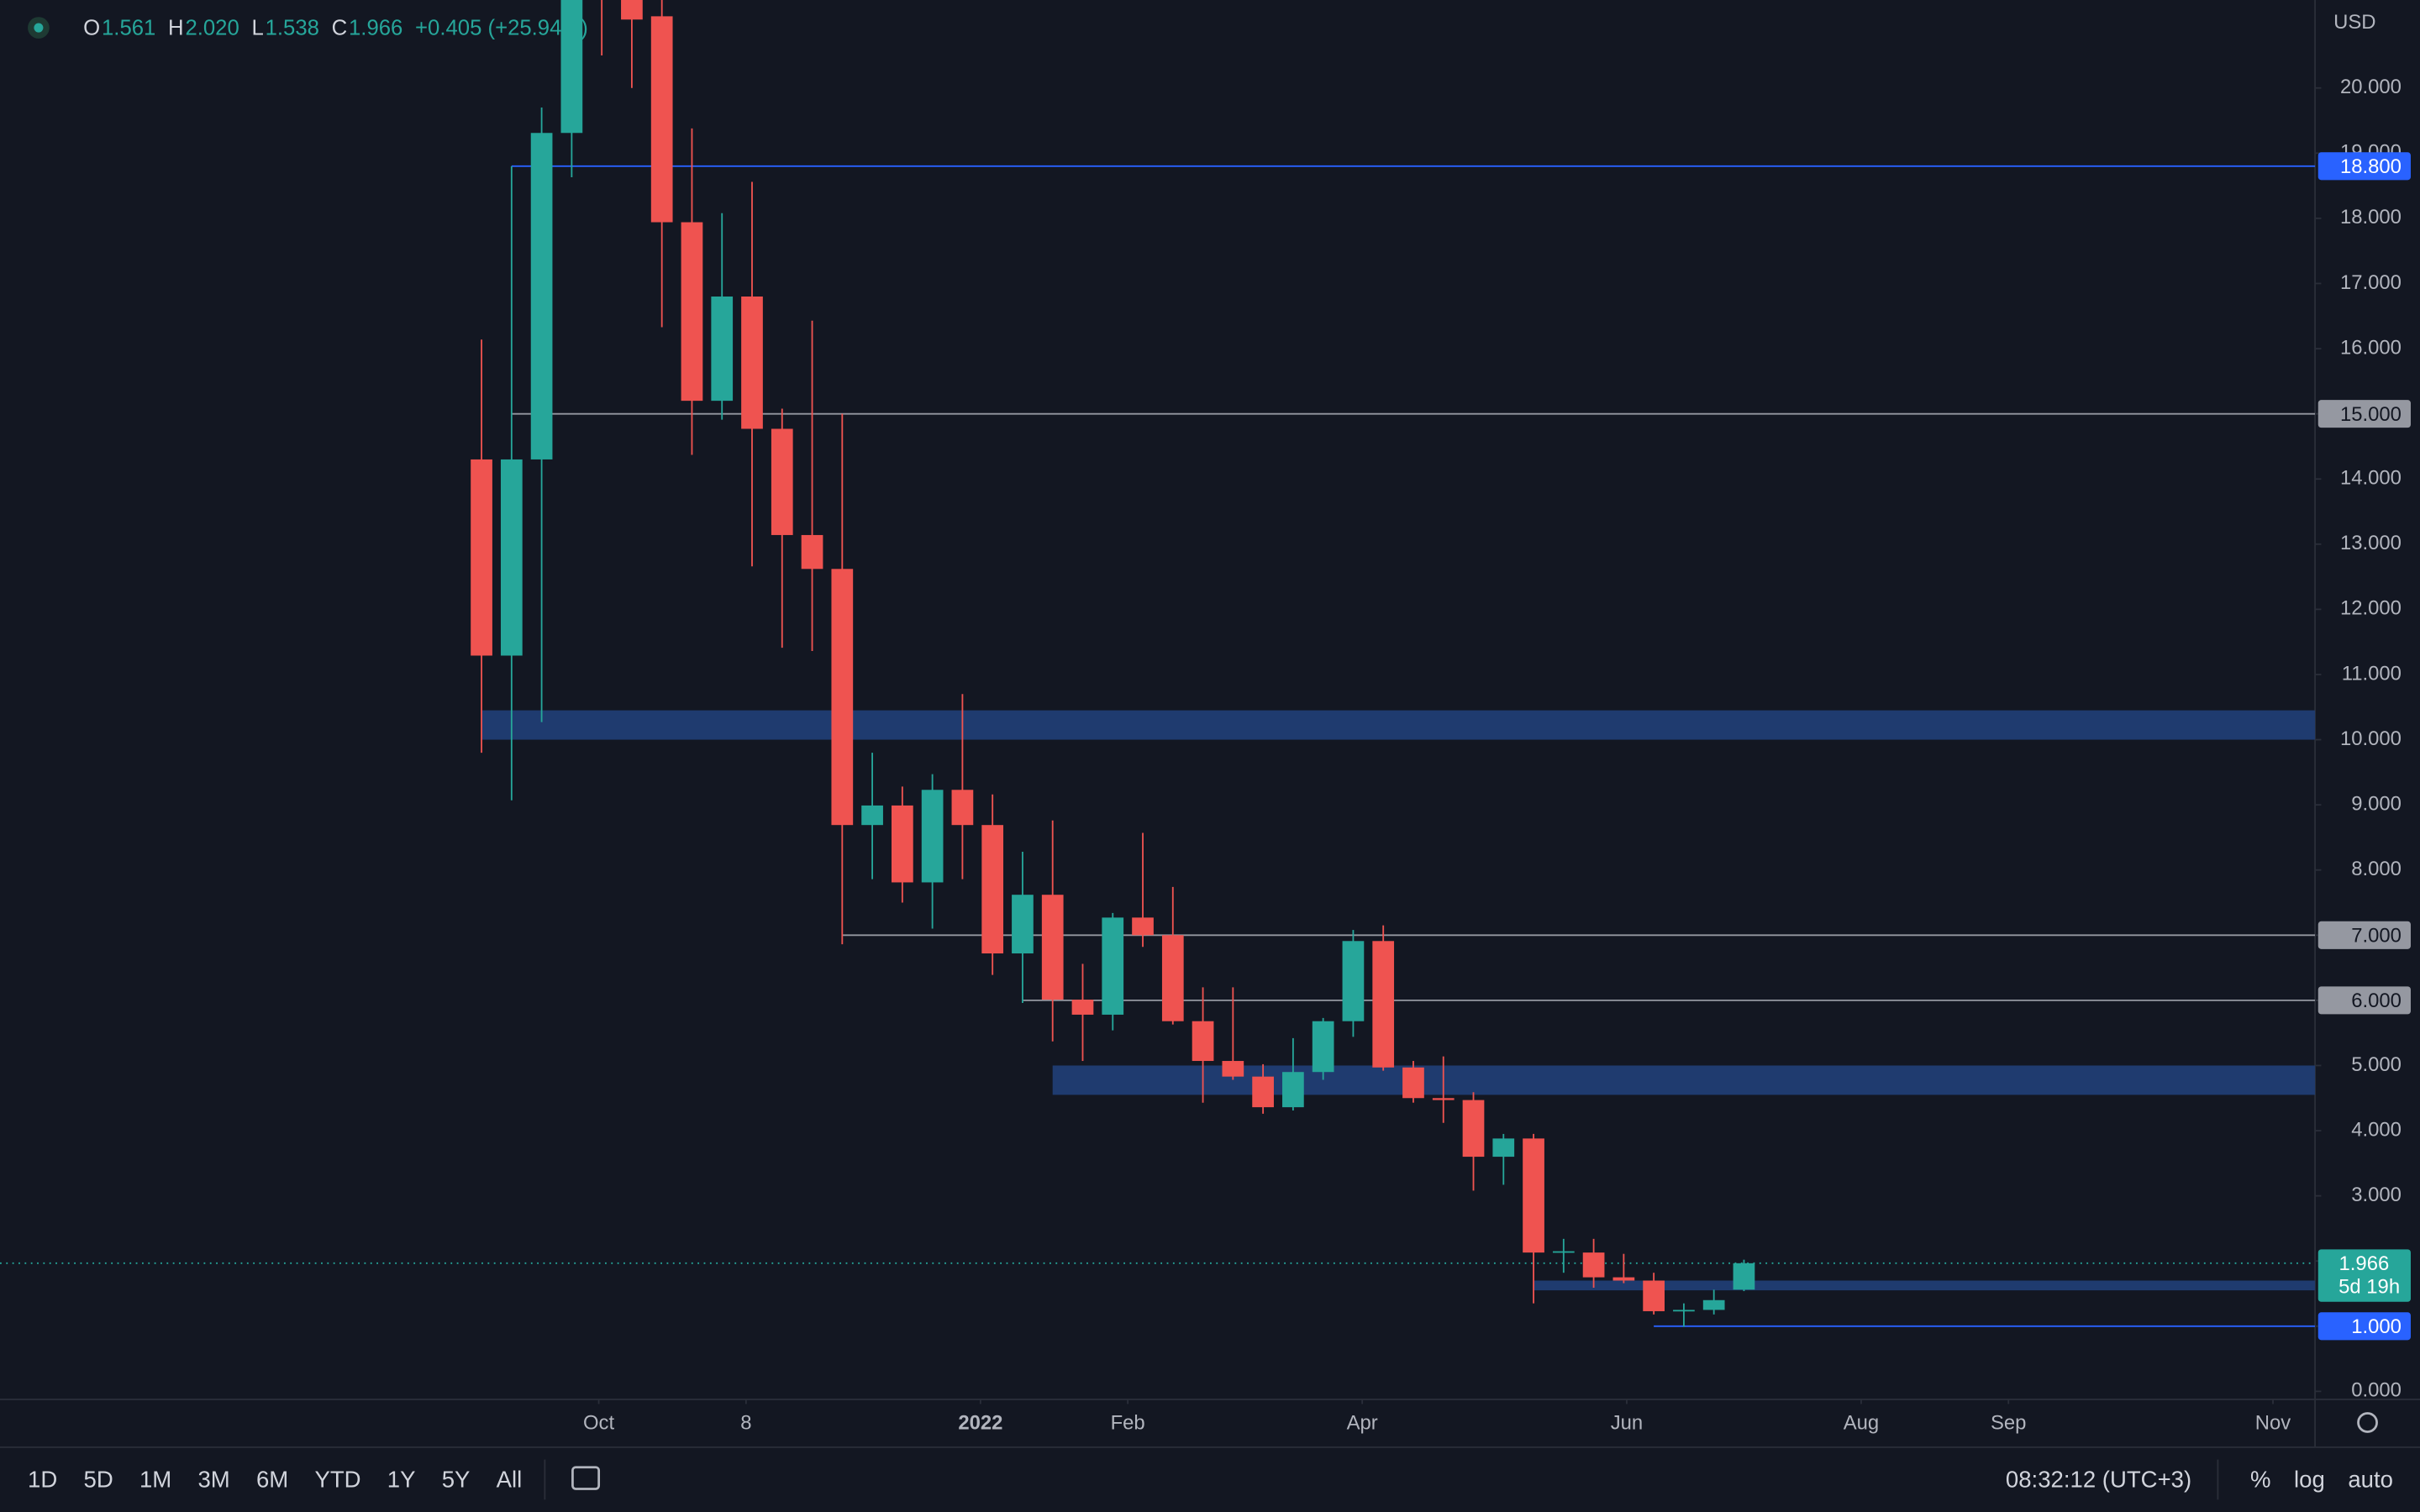 Image resolution: width=2420 pixels, height=1512 pixels. What do you see at coordinates (2371, 347) in the screenshot?
I see `y-tick-label: 16.000` at bounding box center [2371, 347].